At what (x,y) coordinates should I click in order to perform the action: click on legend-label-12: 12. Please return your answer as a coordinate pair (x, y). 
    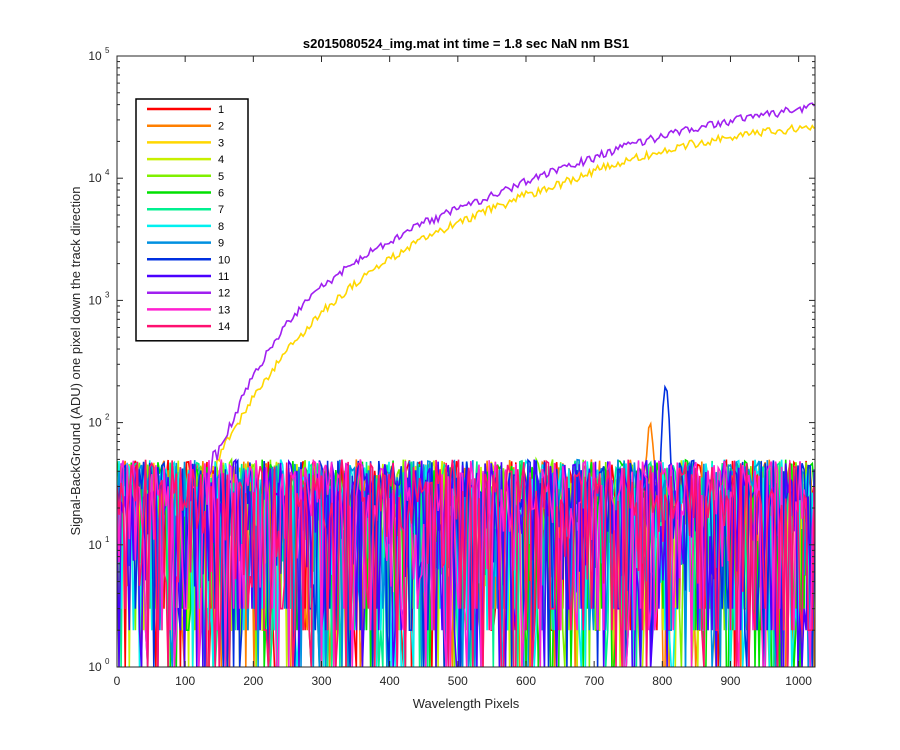
    Looking at the image, I should click on (224, 294).